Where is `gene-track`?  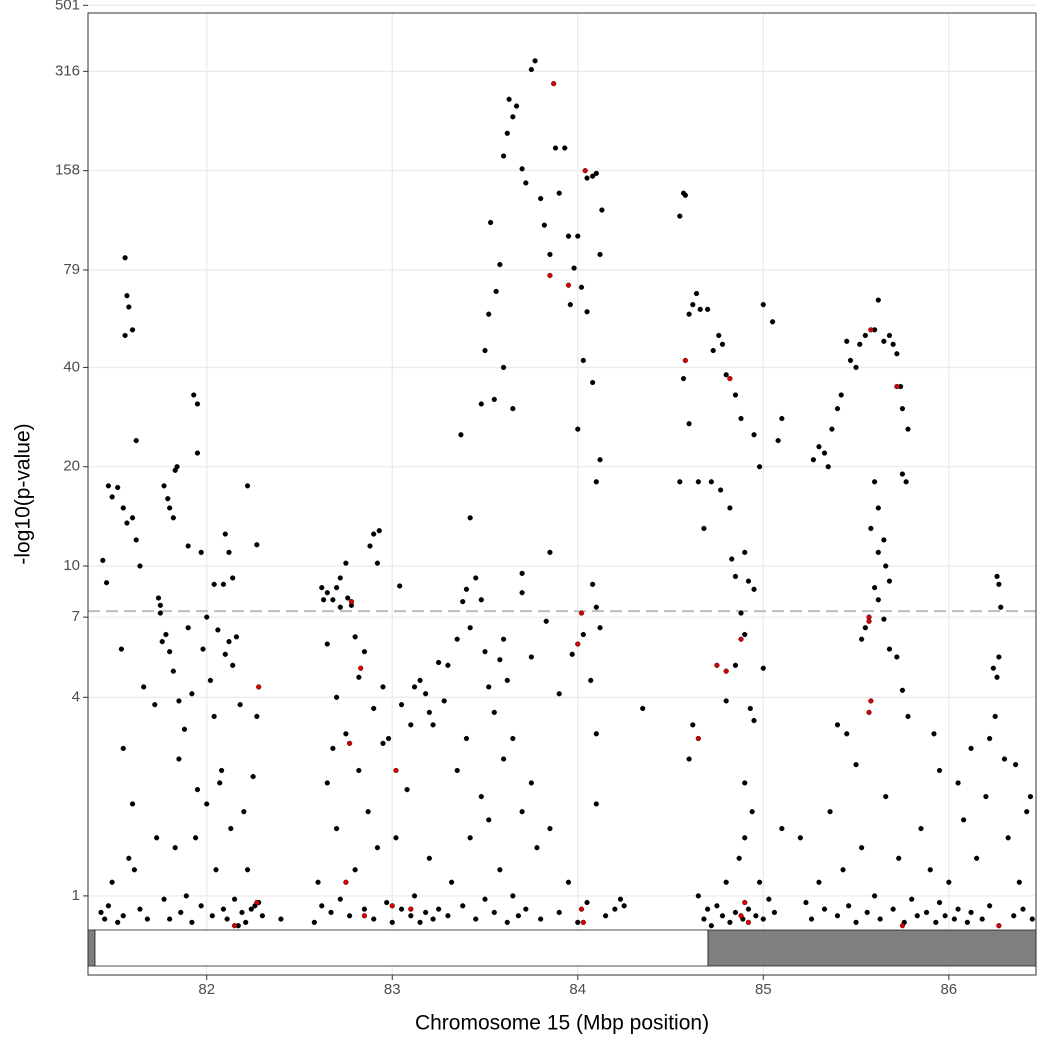 gene-track is located at coordinates (872, 948).